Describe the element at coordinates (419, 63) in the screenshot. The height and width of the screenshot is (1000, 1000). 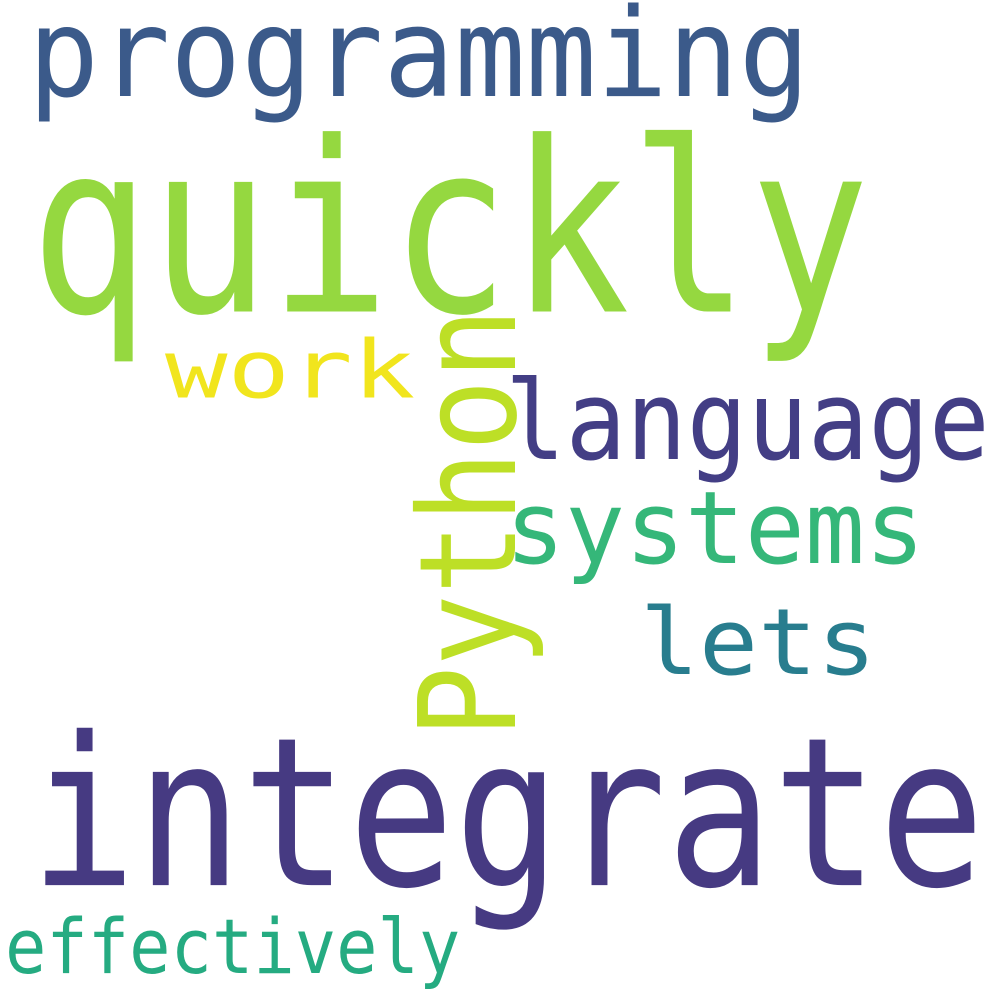
I see `word-programming: programming` at that location.